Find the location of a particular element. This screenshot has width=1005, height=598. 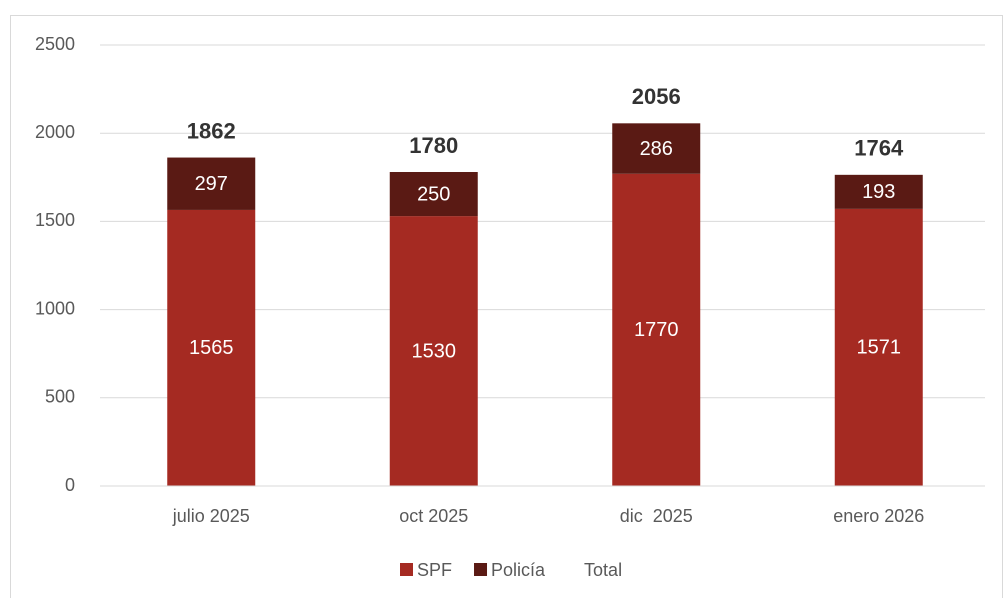

data-label: 1770 is located at coordinates (656, 330).